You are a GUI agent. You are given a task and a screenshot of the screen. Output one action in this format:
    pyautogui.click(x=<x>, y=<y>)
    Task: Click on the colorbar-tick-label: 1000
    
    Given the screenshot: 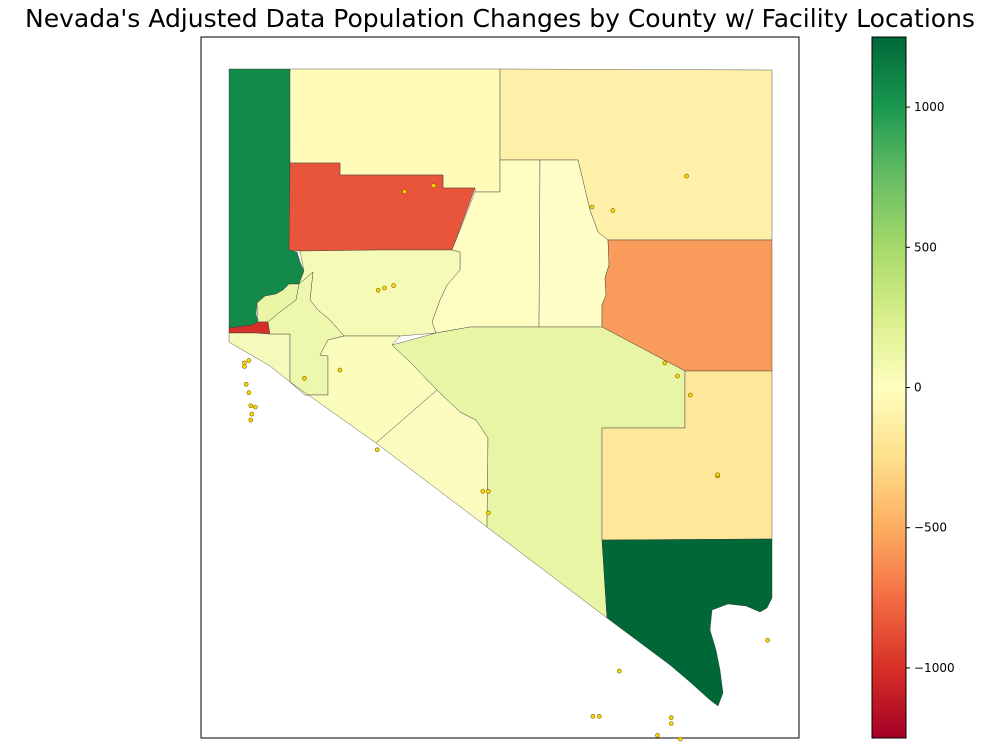 What is the action you would take?
    pyautogui.click(x=929, y=107)
    